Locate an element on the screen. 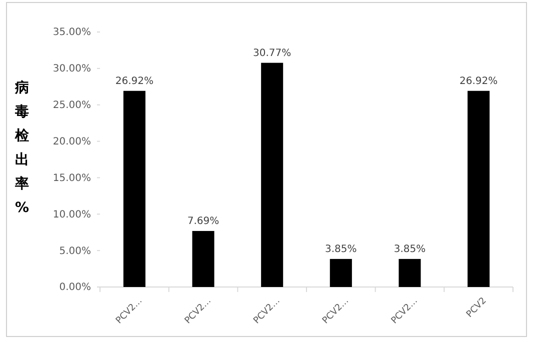 This screenshot has width=534, height=342. y-tick-label: 15.00% is located at coordinates (71, 178).